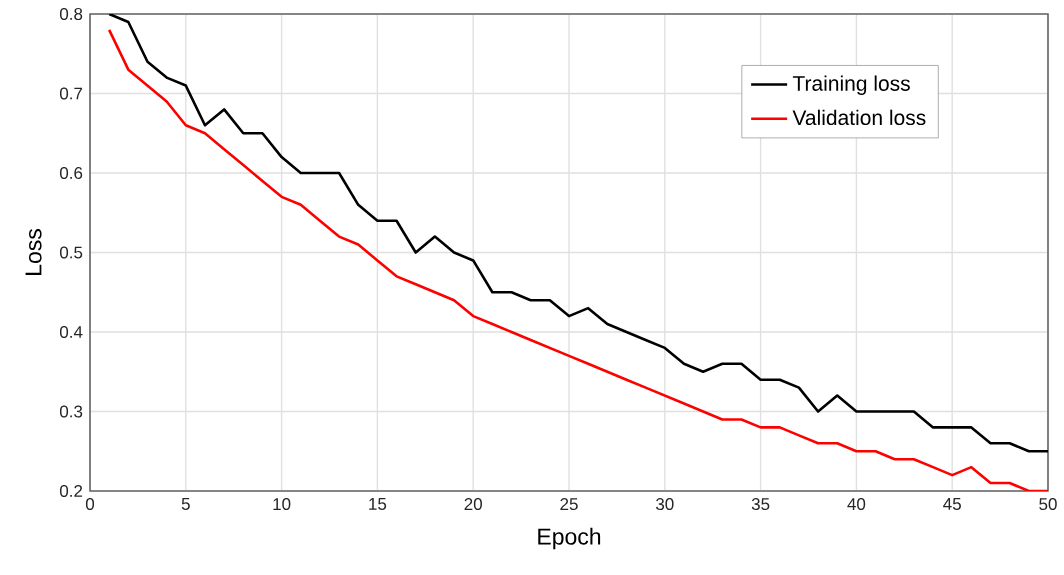  Describe the element at coordinates (90, 504) in the screenshot. I see `x-tick-label: 0` at that location.